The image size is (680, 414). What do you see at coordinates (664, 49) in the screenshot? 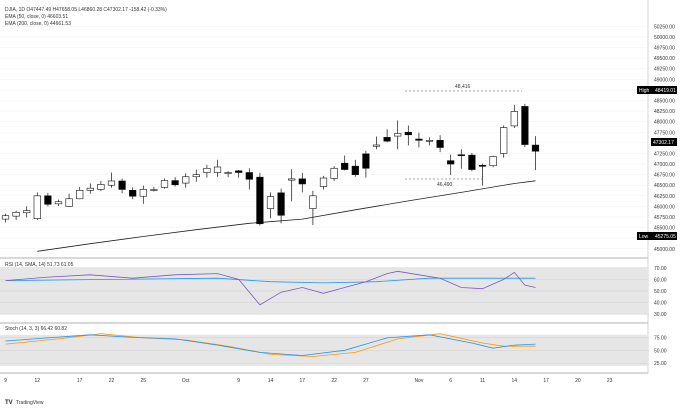
I see `price-tick-label: 49750.00` at bounding box center [664, 49].